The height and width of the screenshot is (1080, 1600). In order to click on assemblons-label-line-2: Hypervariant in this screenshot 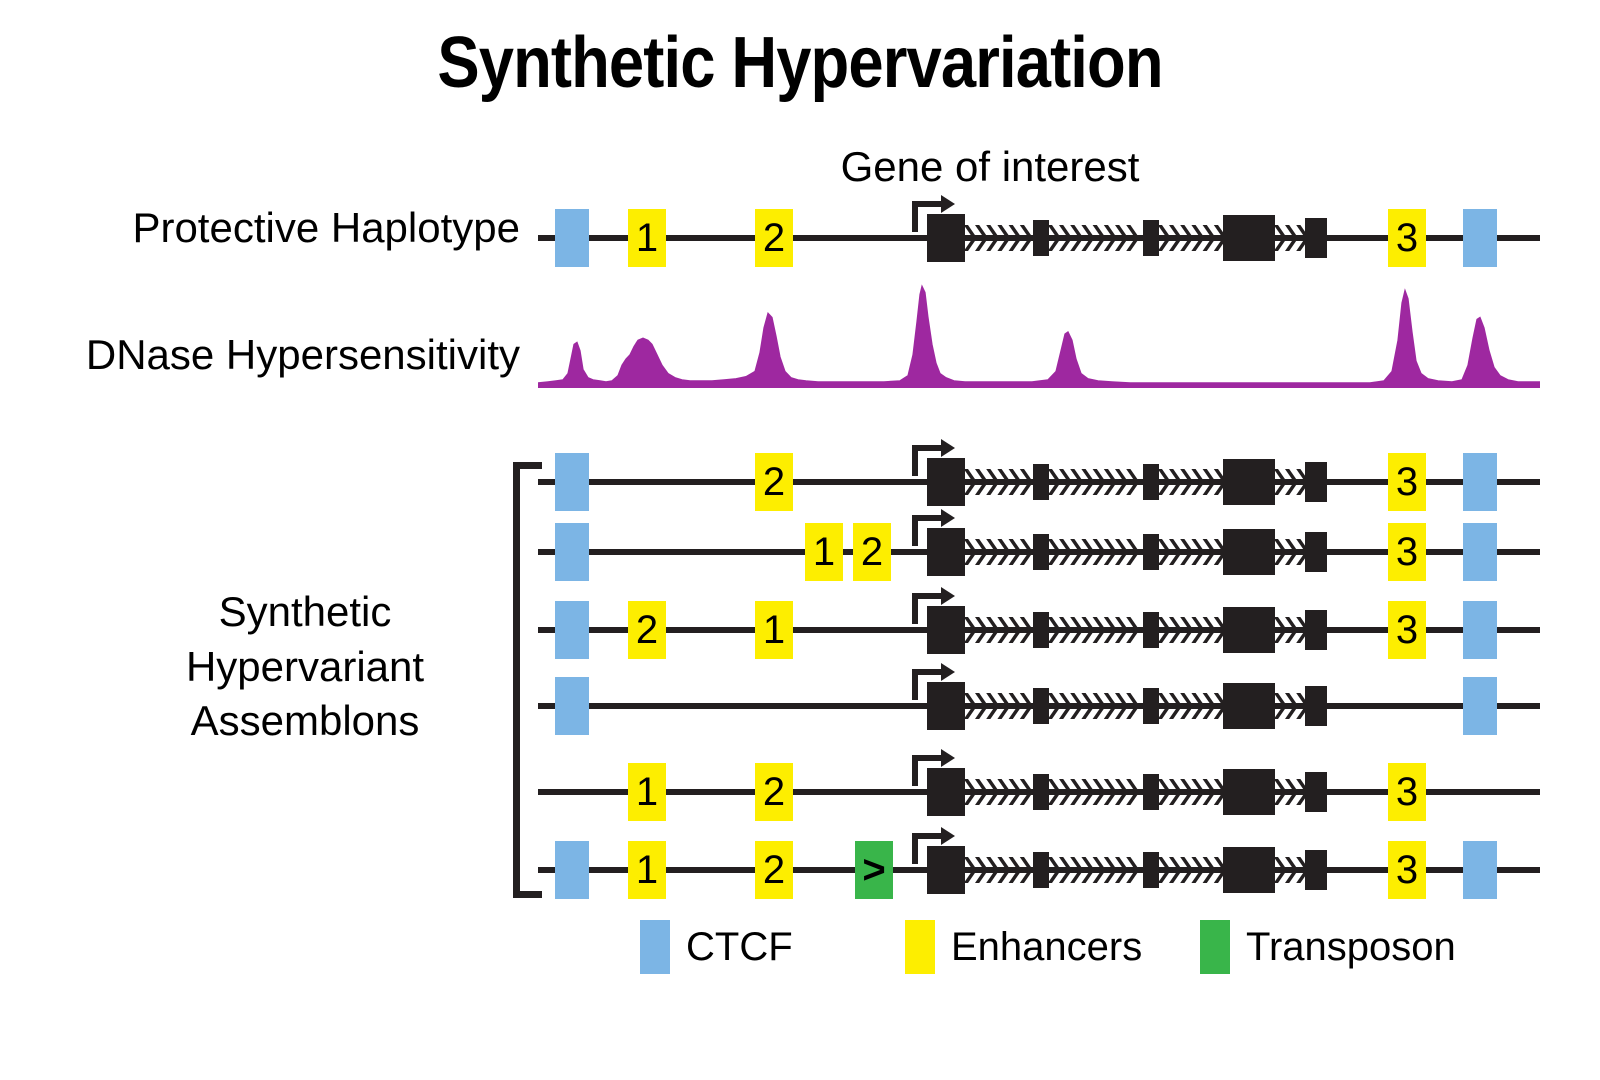, I will do `click(305, 666)`.